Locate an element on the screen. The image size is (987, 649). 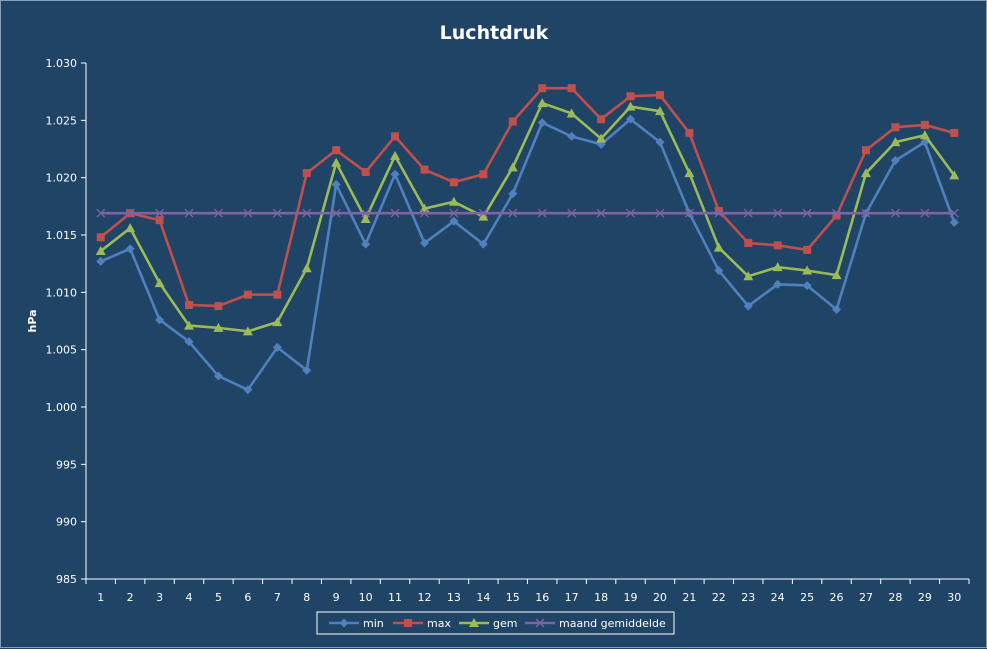
x-tick-label: 29 is located at coordinates (925, 597).